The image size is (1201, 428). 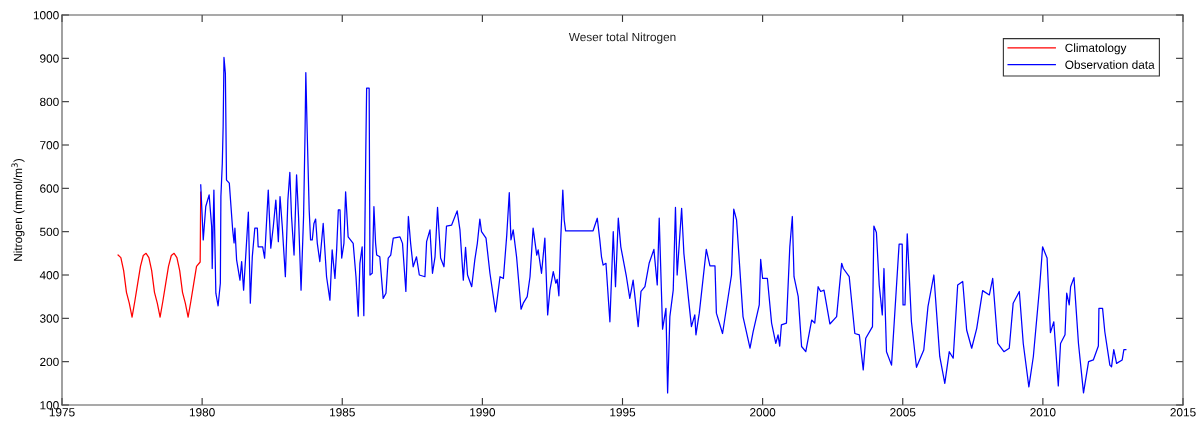 What do you see at coordinates (49, 405) in the screenshot?
I see `y-tick-label: 100` at bounding box center [49, 405].